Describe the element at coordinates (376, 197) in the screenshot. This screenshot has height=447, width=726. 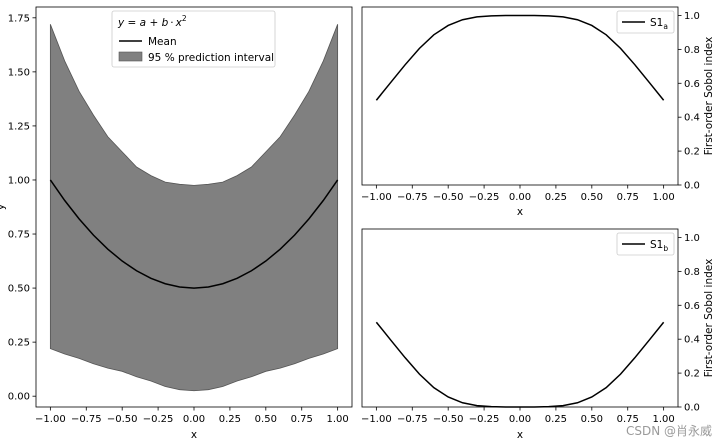
I see `top-right-x-tick-label: −1.00` at that location.